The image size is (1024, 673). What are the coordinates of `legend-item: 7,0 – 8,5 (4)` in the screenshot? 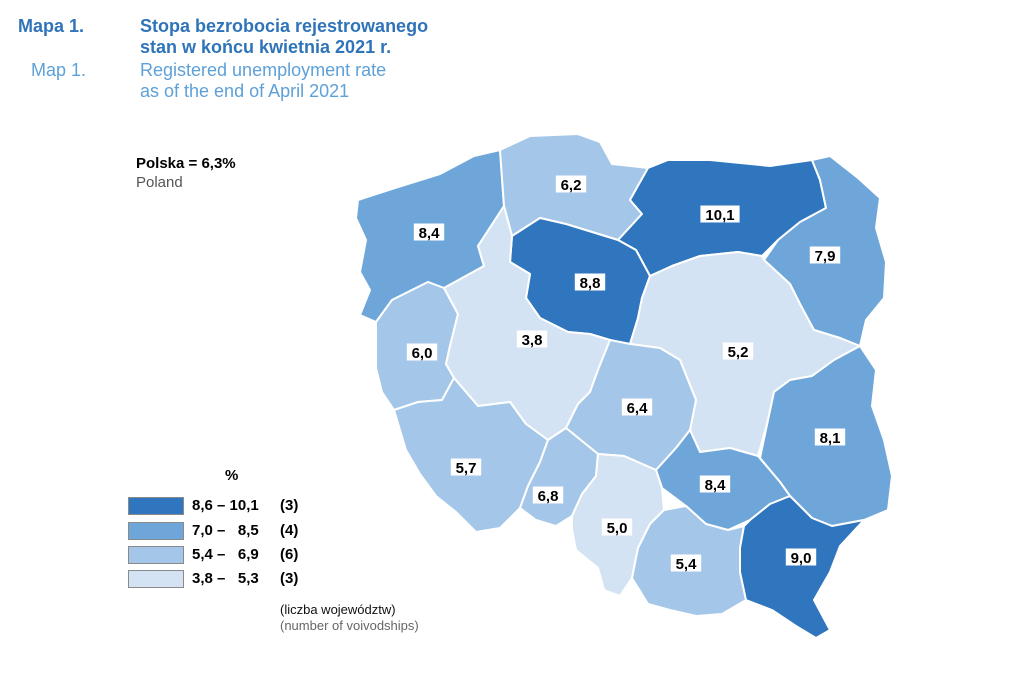 It's located at (213, 531).